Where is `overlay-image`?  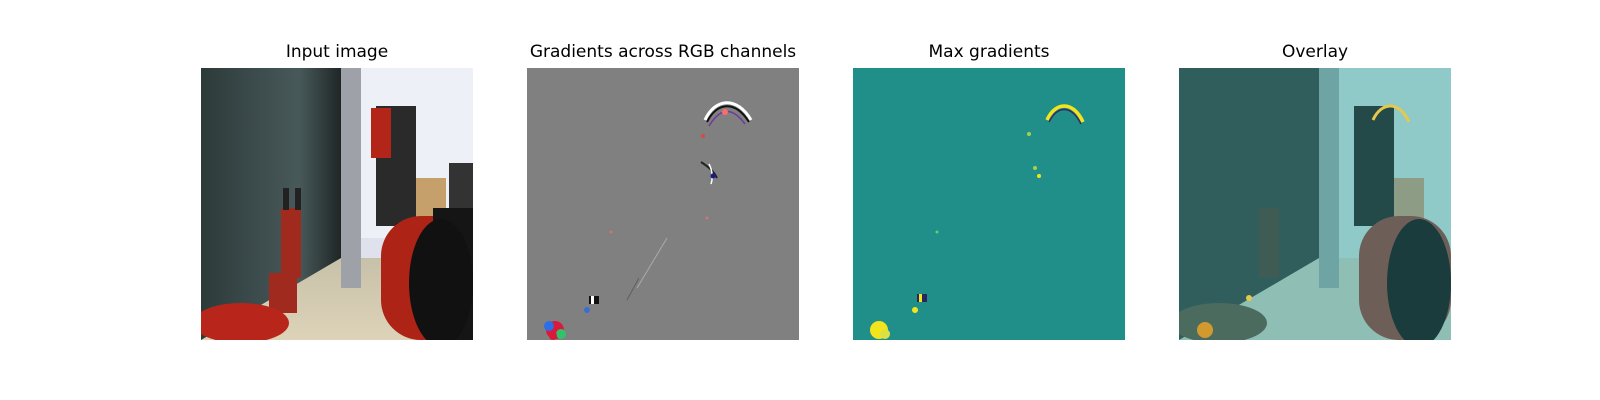 overlay-image is located at coordinates (1315, 204).